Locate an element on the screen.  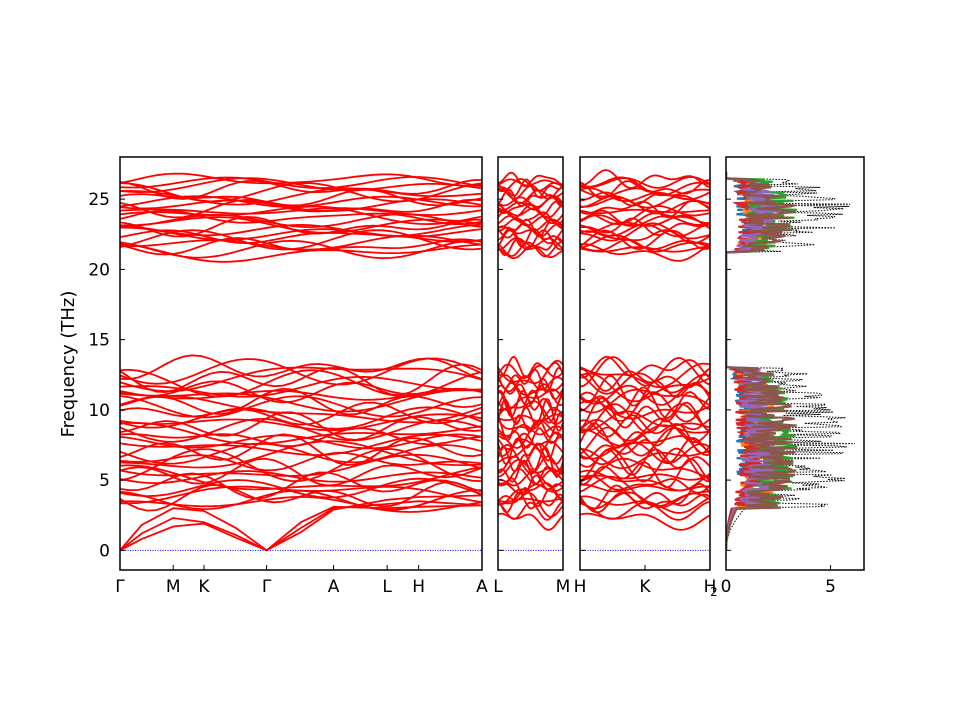
dos-x-tick-label: 0 is located at coordinates (726, 587).